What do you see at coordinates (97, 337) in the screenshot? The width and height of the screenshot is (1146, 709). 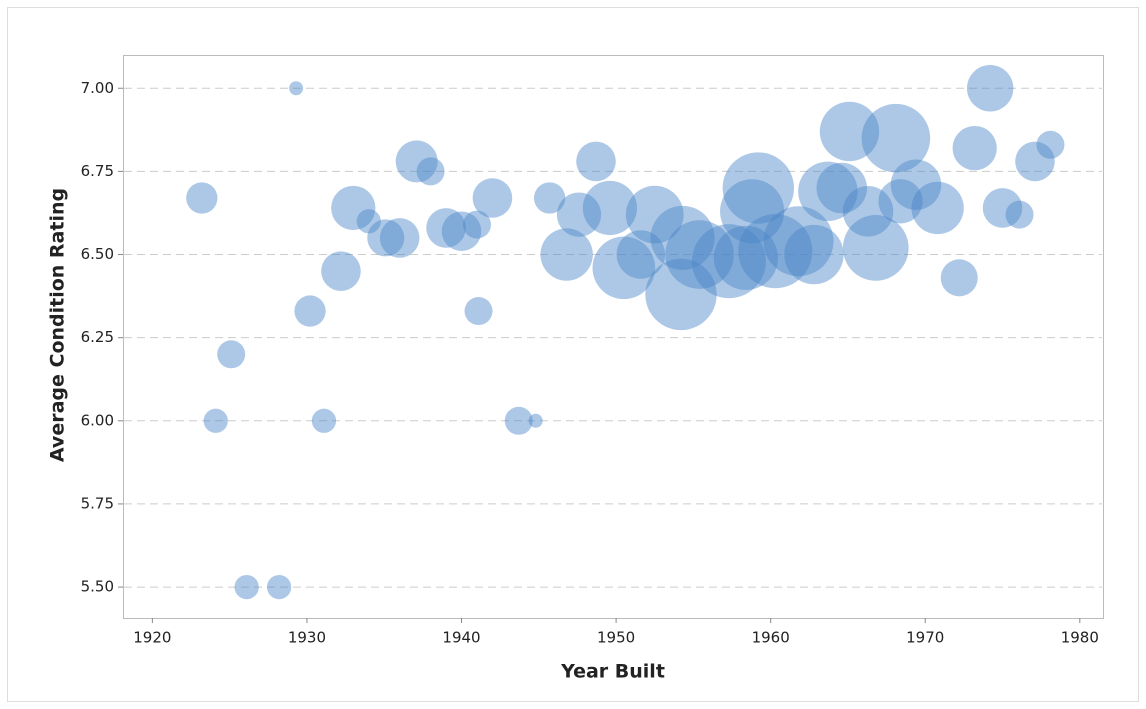 I see `y-tick-label: 6.25` at bounding box center [97, 337].